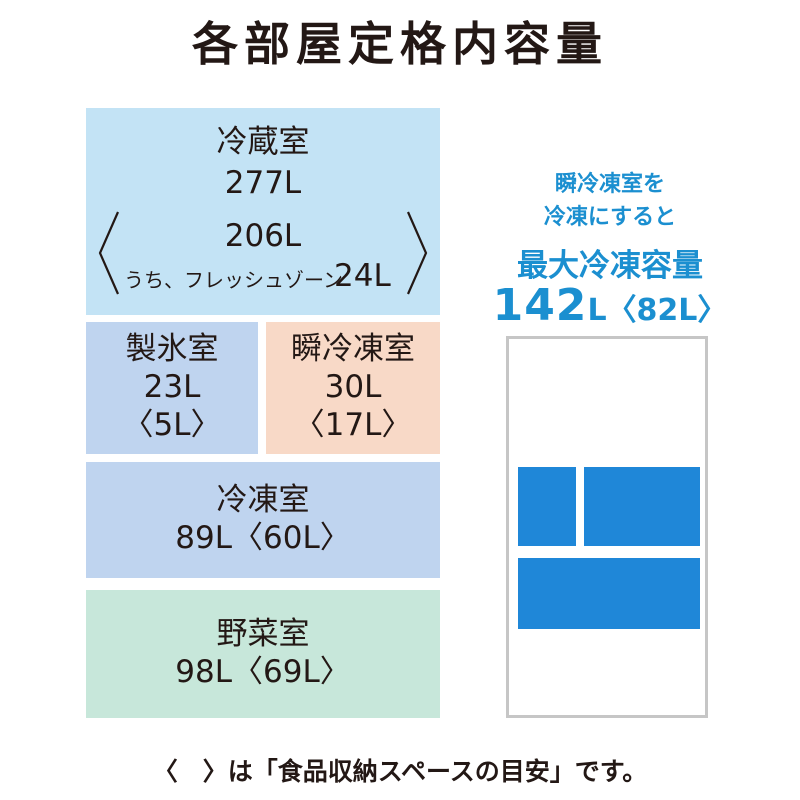 The image size is (800, 800). I want to click on max-freeze-capacity: 142L〈82L〉, so click(610, 305).